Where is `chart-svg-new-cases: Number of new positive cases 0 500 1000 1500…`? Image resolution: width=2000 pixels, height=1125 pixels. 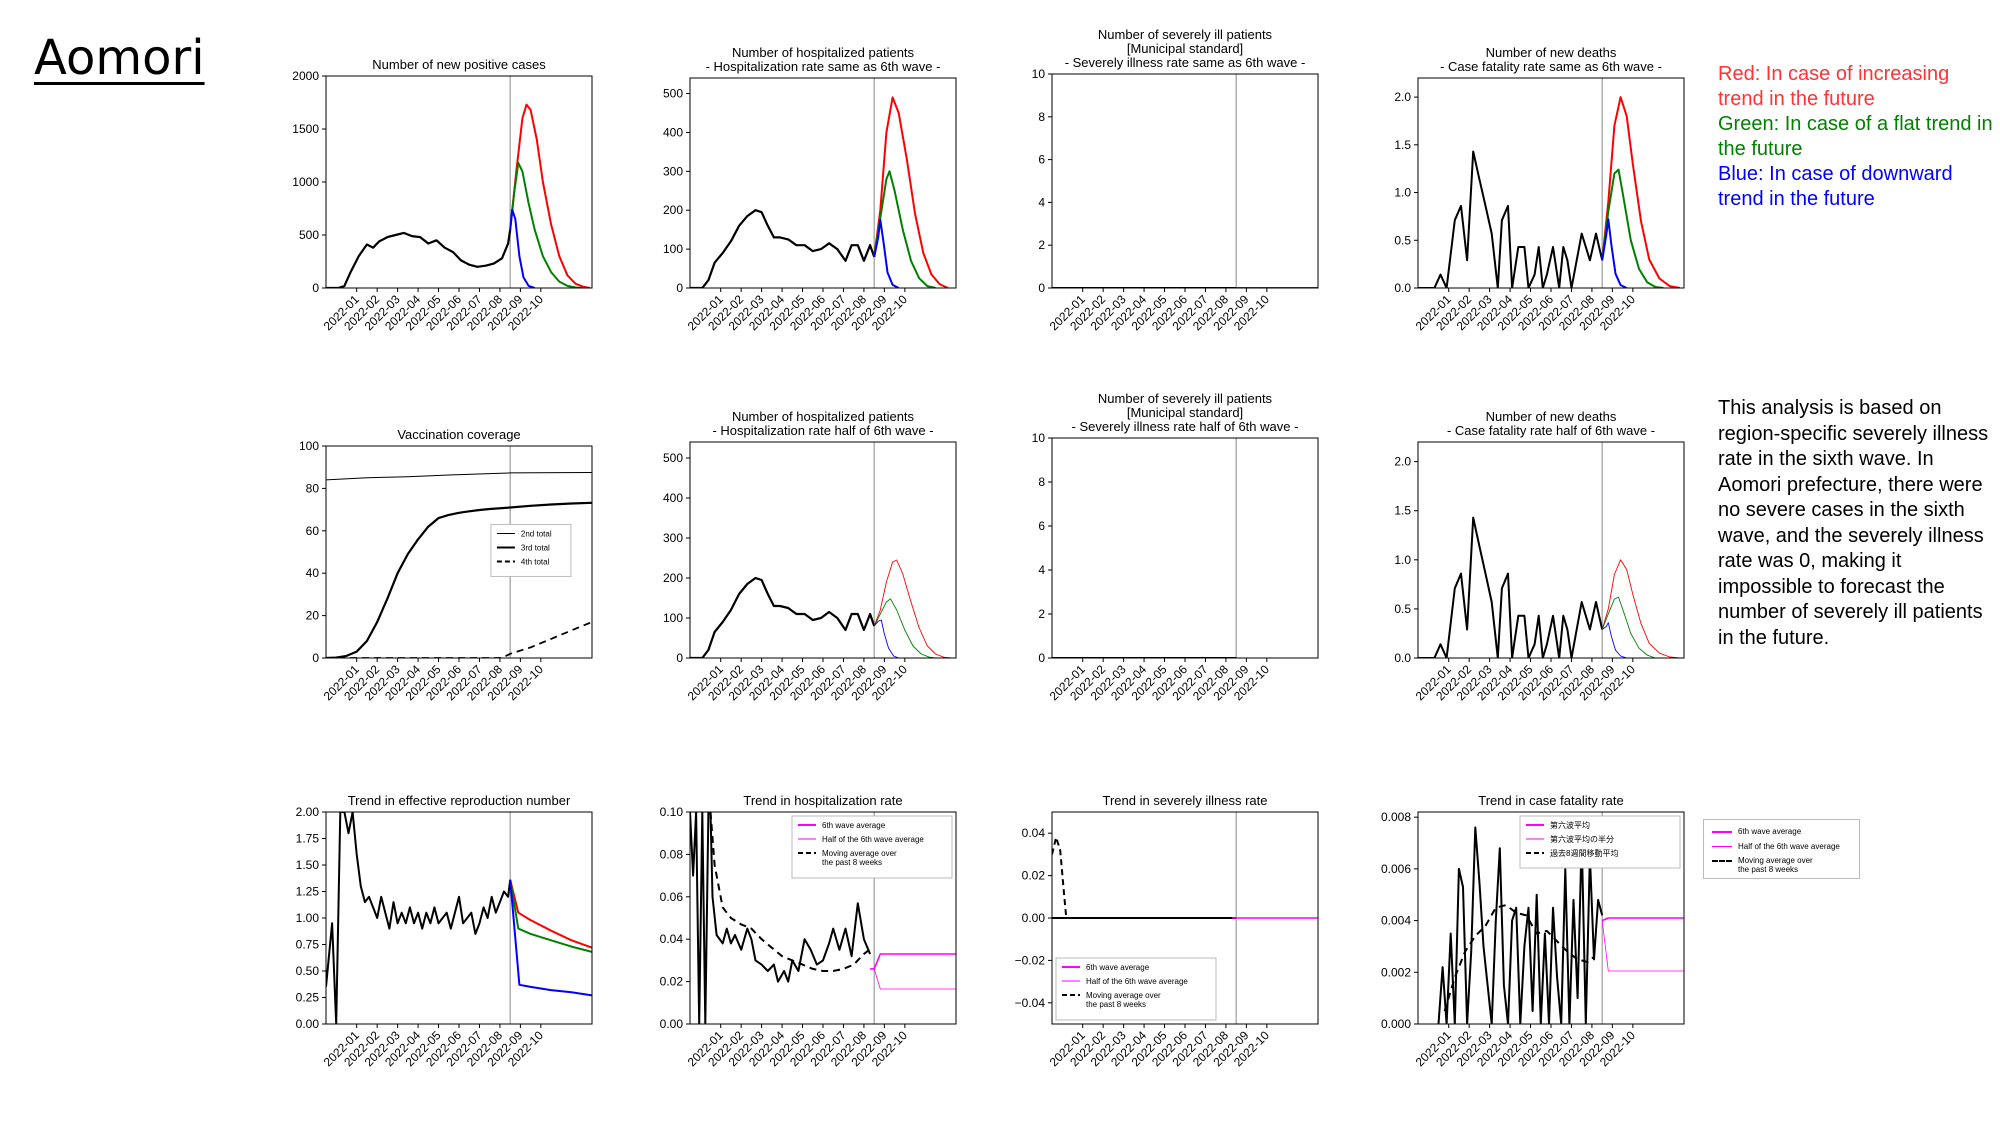 chart-svg-new-cases: Number of new positive cases 0 500 1000 1500… is located at coordinates (442, 195).